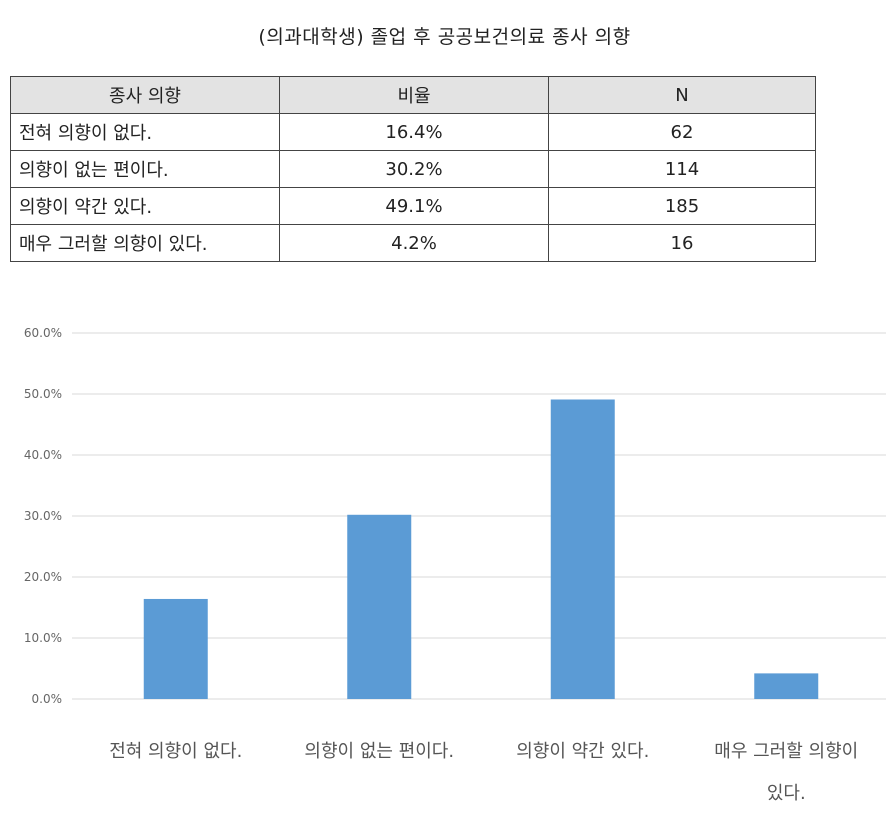 This screenshot has height=829, width=889. I want to click on table-row: 의향이 없는 편이다. 30.2% 114, so click(413, 169).